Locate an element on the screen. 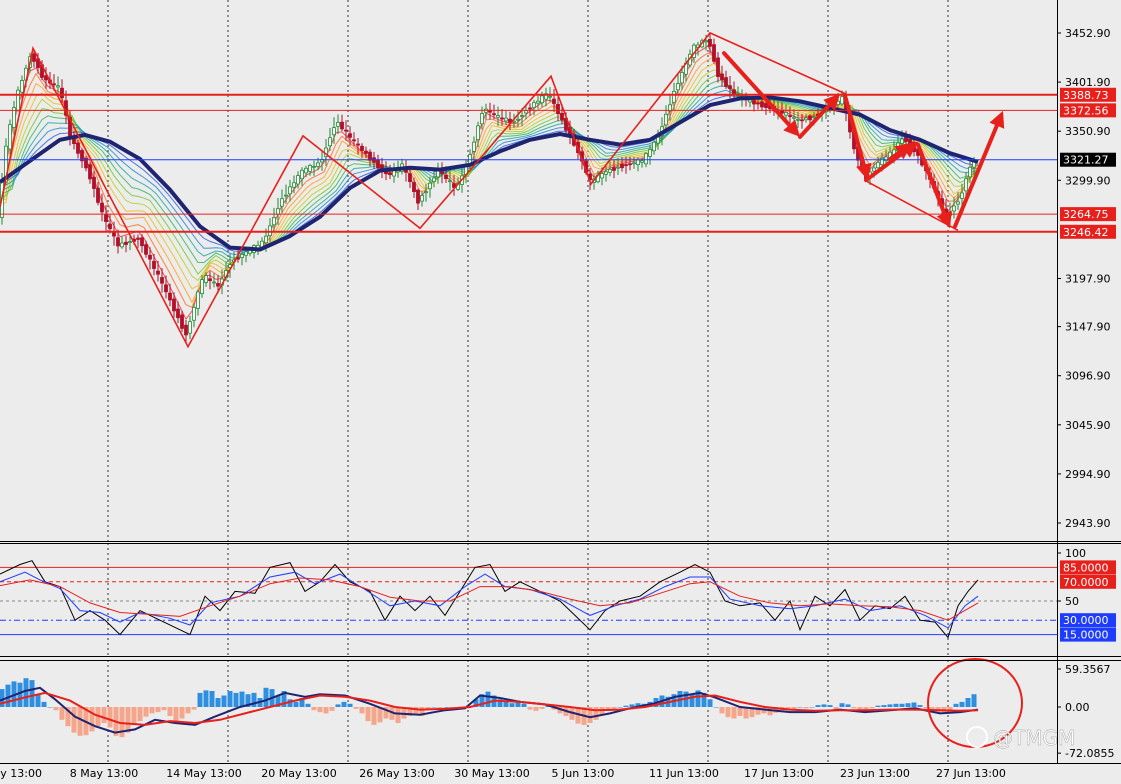 Image resolution: width=1121 pixels, height=784 pixels. macd-panel is located at coordinates (511, 703).